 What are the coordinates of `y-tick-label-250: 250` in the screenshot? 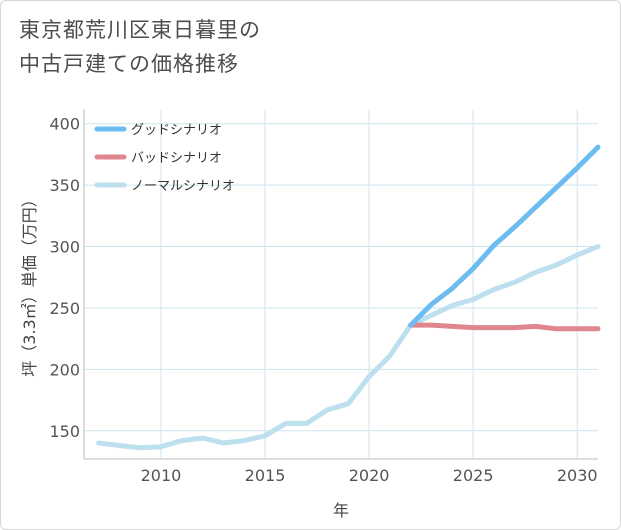 It's located at (64, 308).